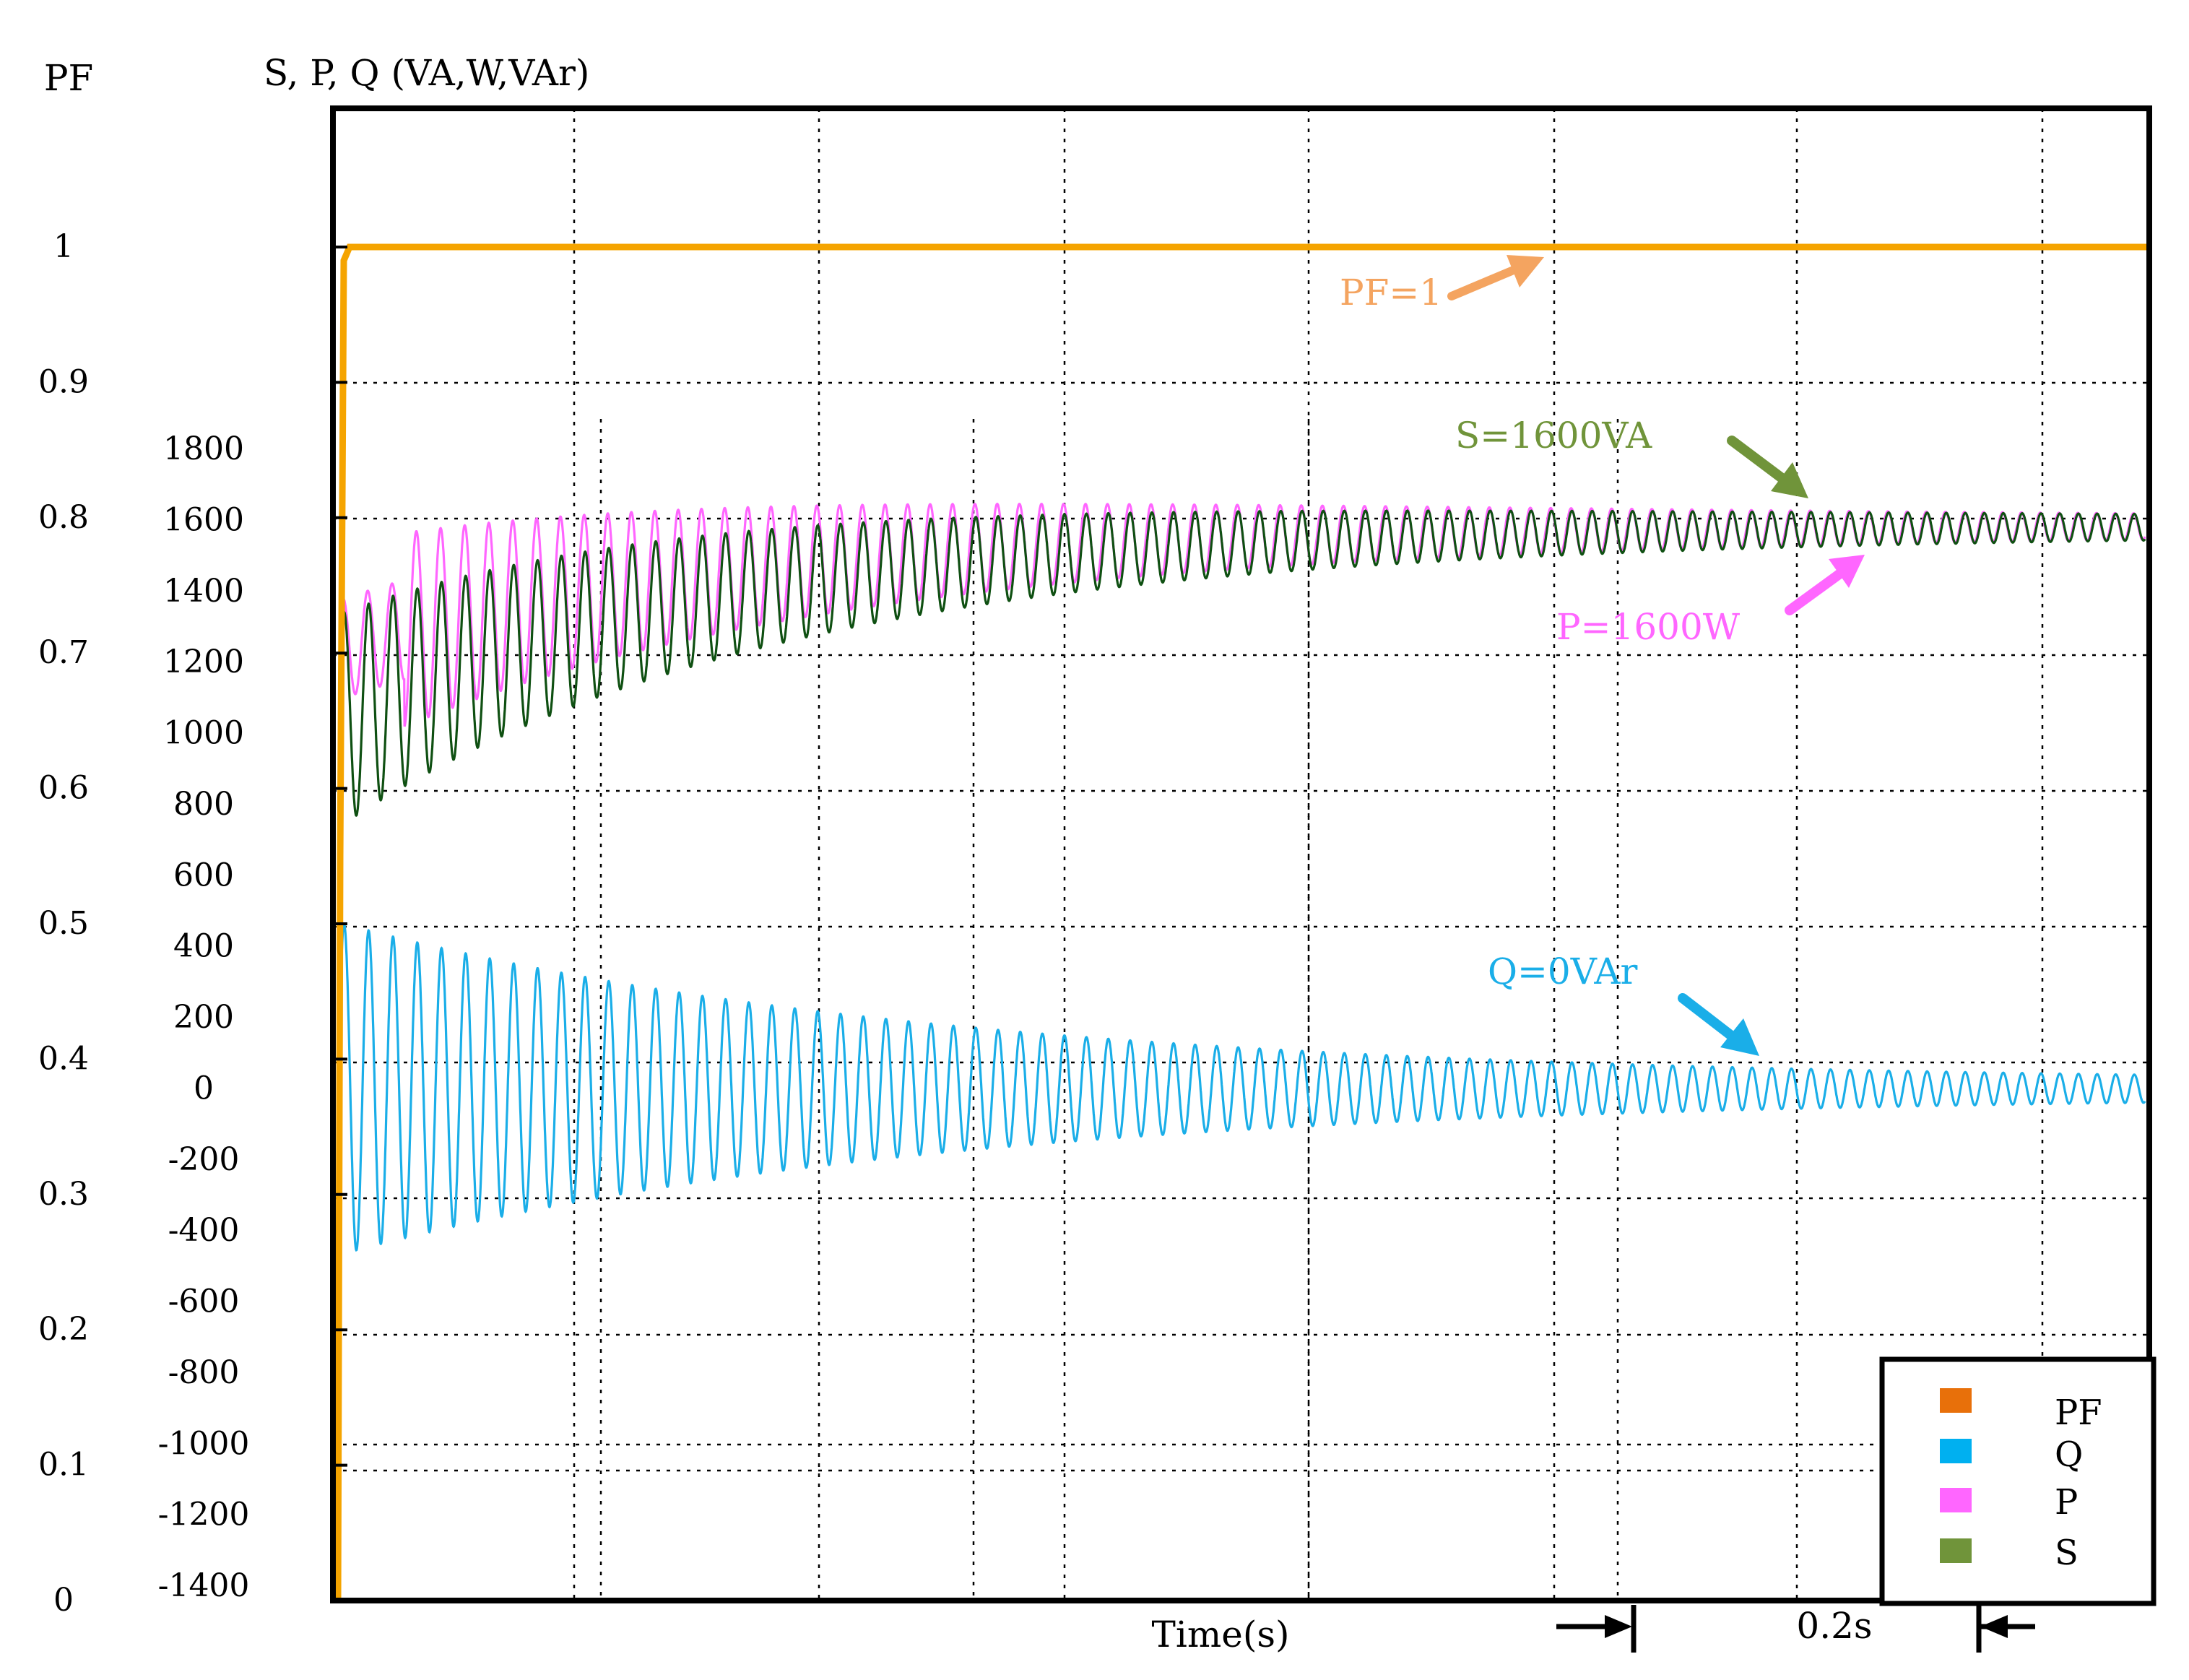  What do you see at coordinates (1834, 1626) in the screenshot?
I see `time-scale-label: 0.2s` at bounding box center [1834, 1626].